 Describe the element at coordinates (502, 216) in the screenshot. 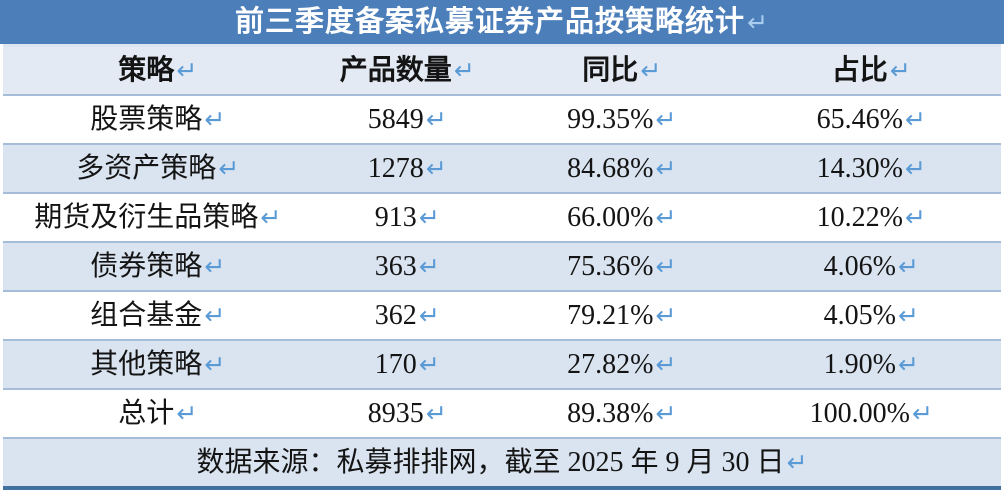

I see `table-row: 期货及衍生品策略↵ 913↵ 66.00%↵ 10.22%↵` at that location.